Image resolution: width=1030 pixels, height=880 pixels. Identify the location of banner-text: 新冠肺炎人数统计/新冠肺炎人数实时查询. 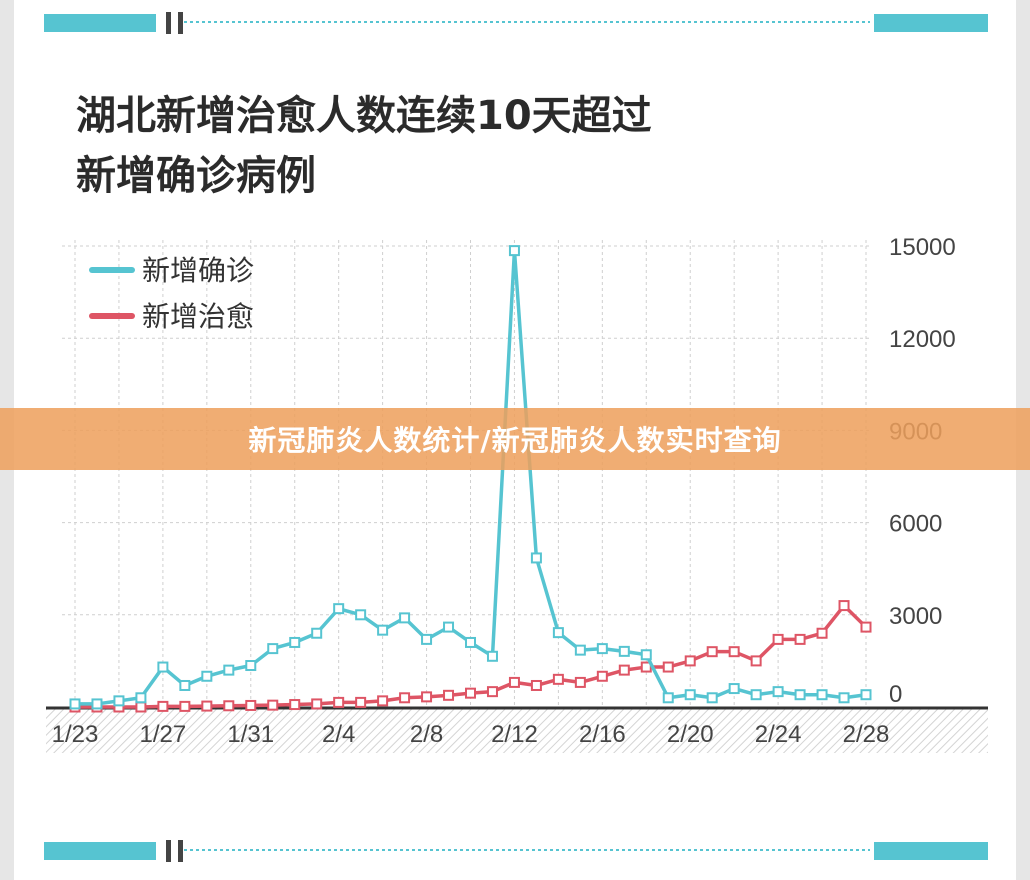
(515, 440).